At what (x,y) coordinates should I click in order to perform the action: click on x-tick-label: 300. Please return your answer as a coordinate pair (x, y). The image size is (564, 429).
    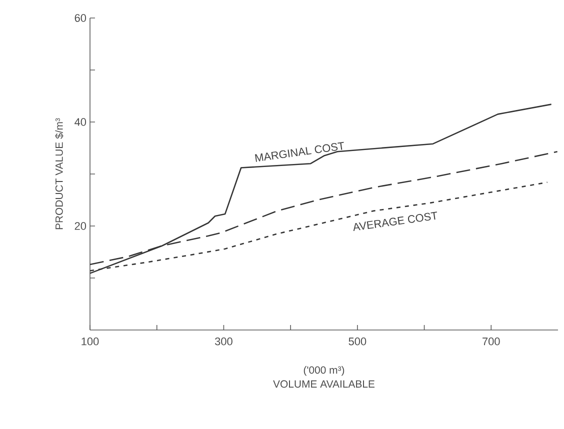
    Looking at the image, I should click on (223, 342).